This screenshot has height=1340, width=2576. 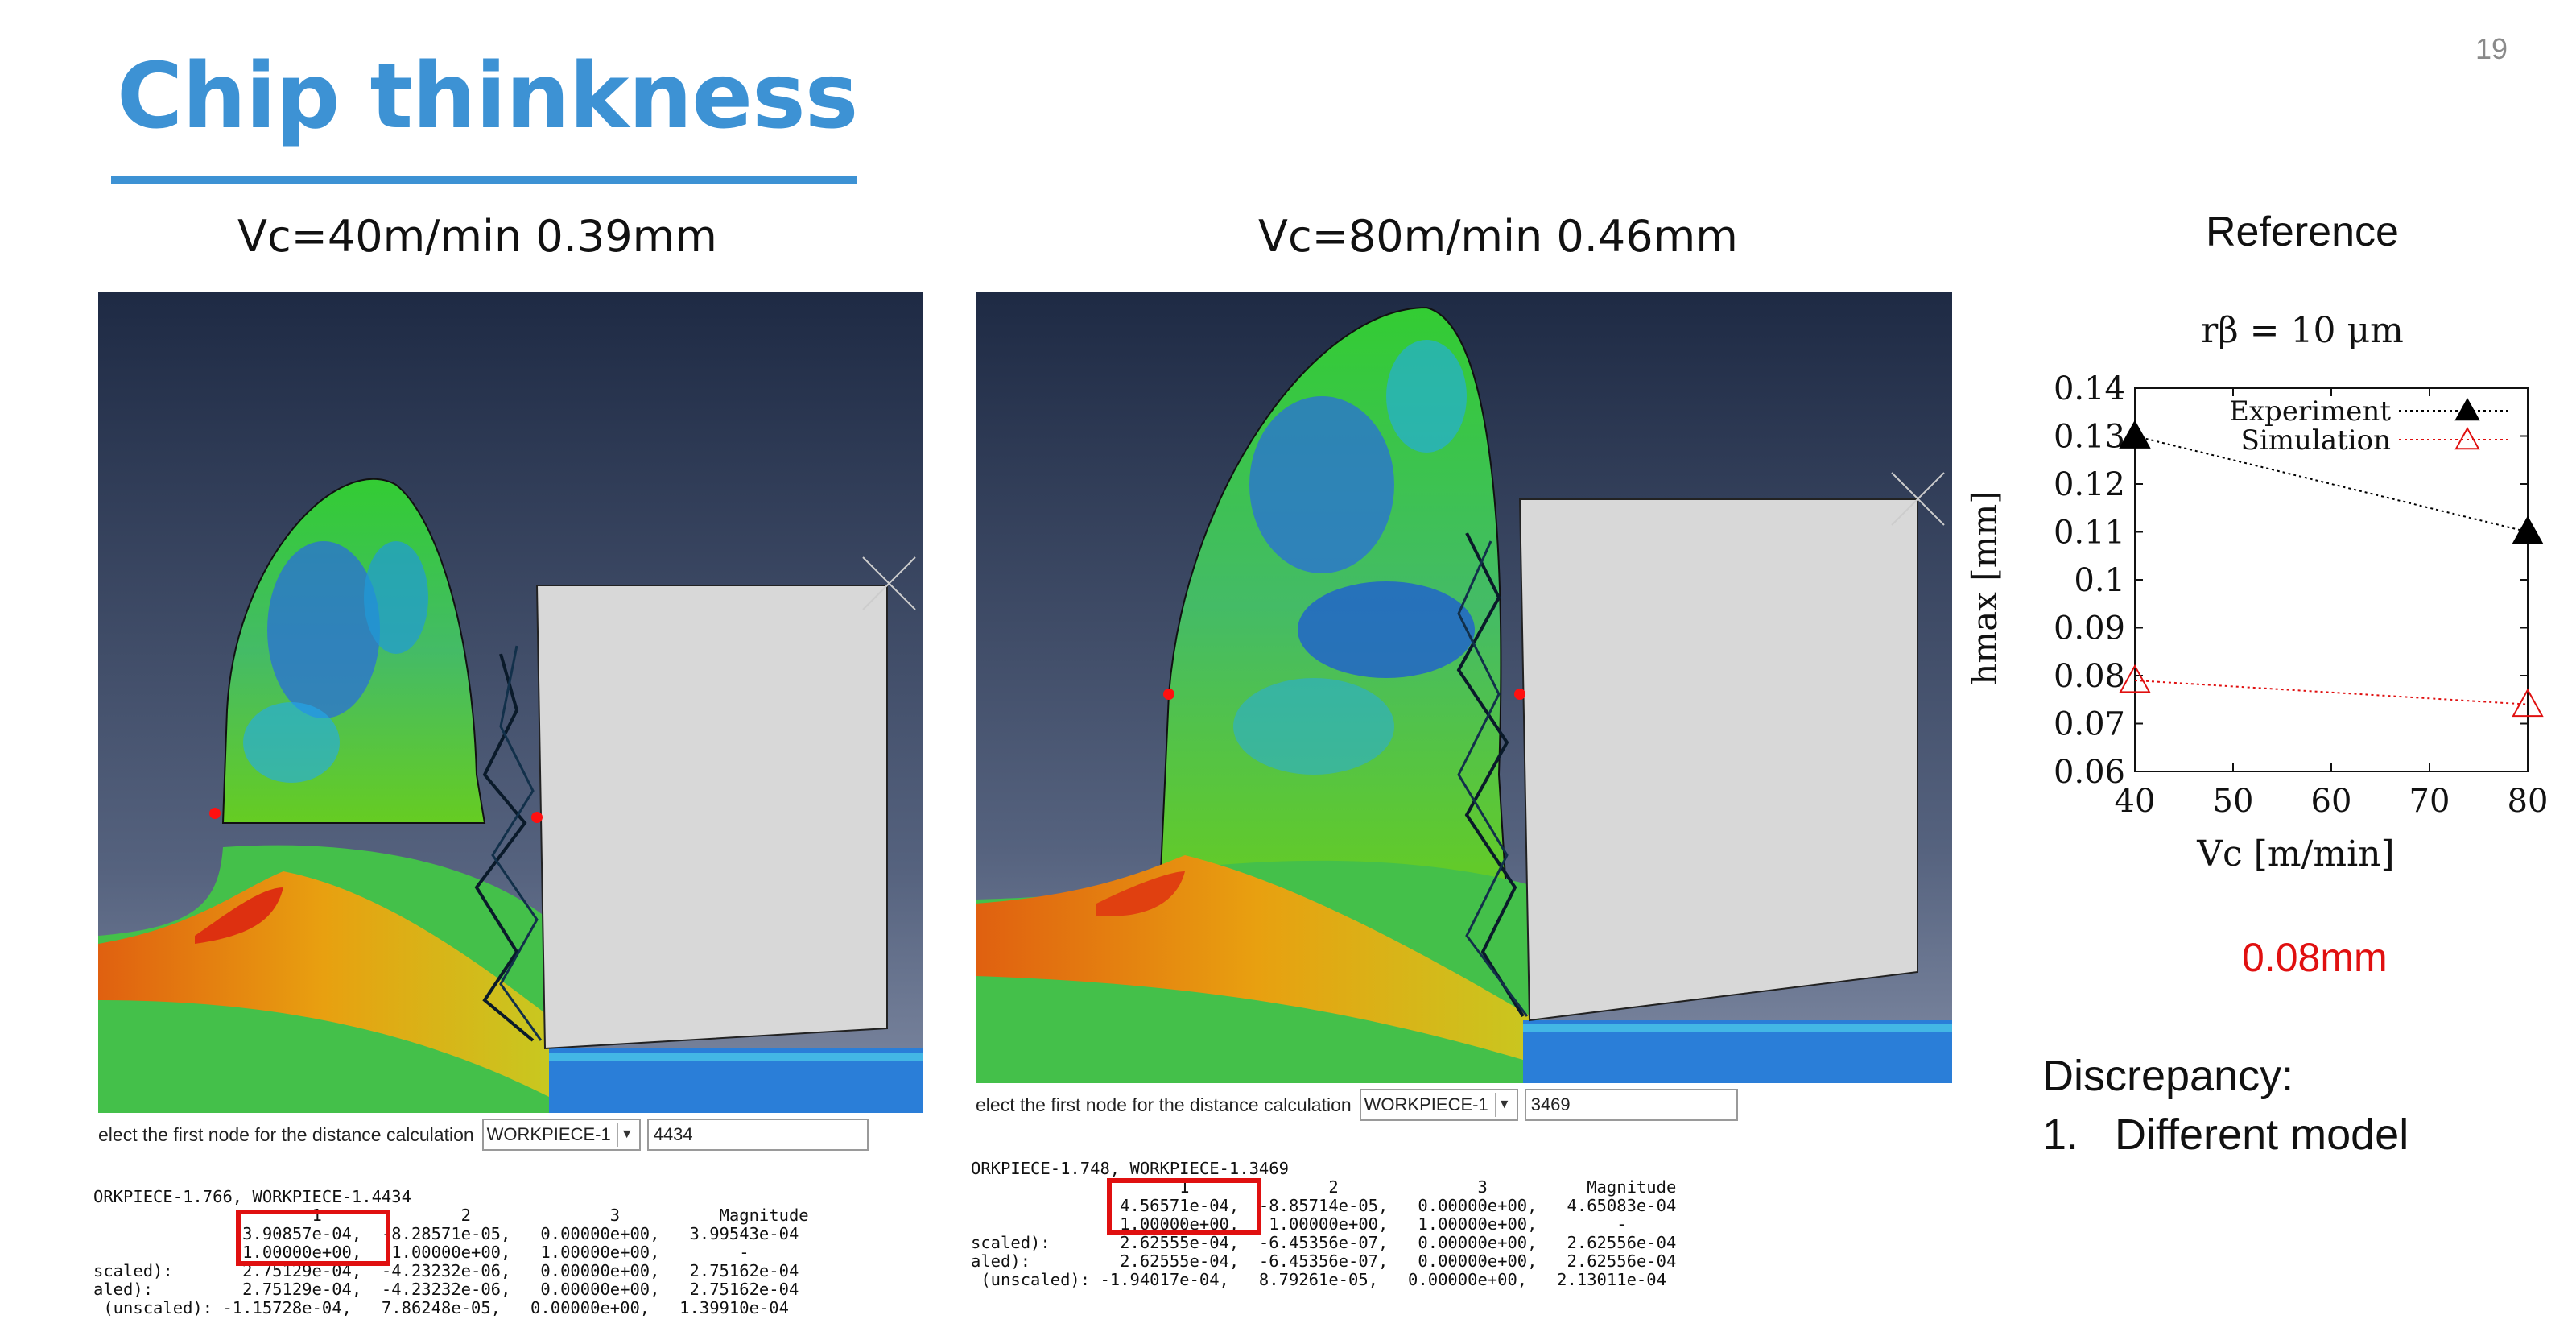 I want to click on panel-1-caption: Vc=40m/min 0.39mm, so click(x=477, y=236).